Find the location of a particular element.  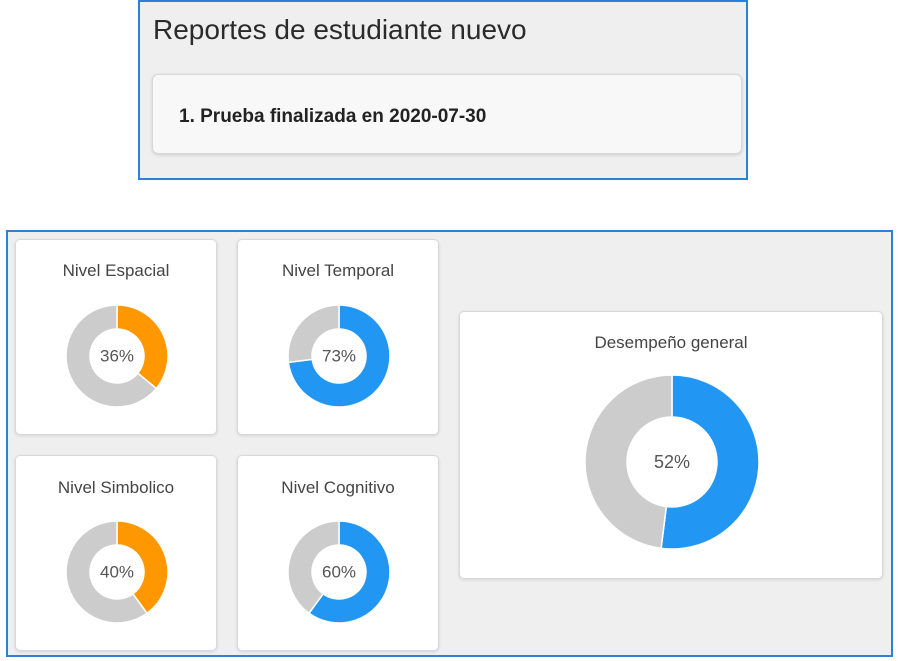

chart-title: Nivel Temporal is located at coordinates (338, 270).